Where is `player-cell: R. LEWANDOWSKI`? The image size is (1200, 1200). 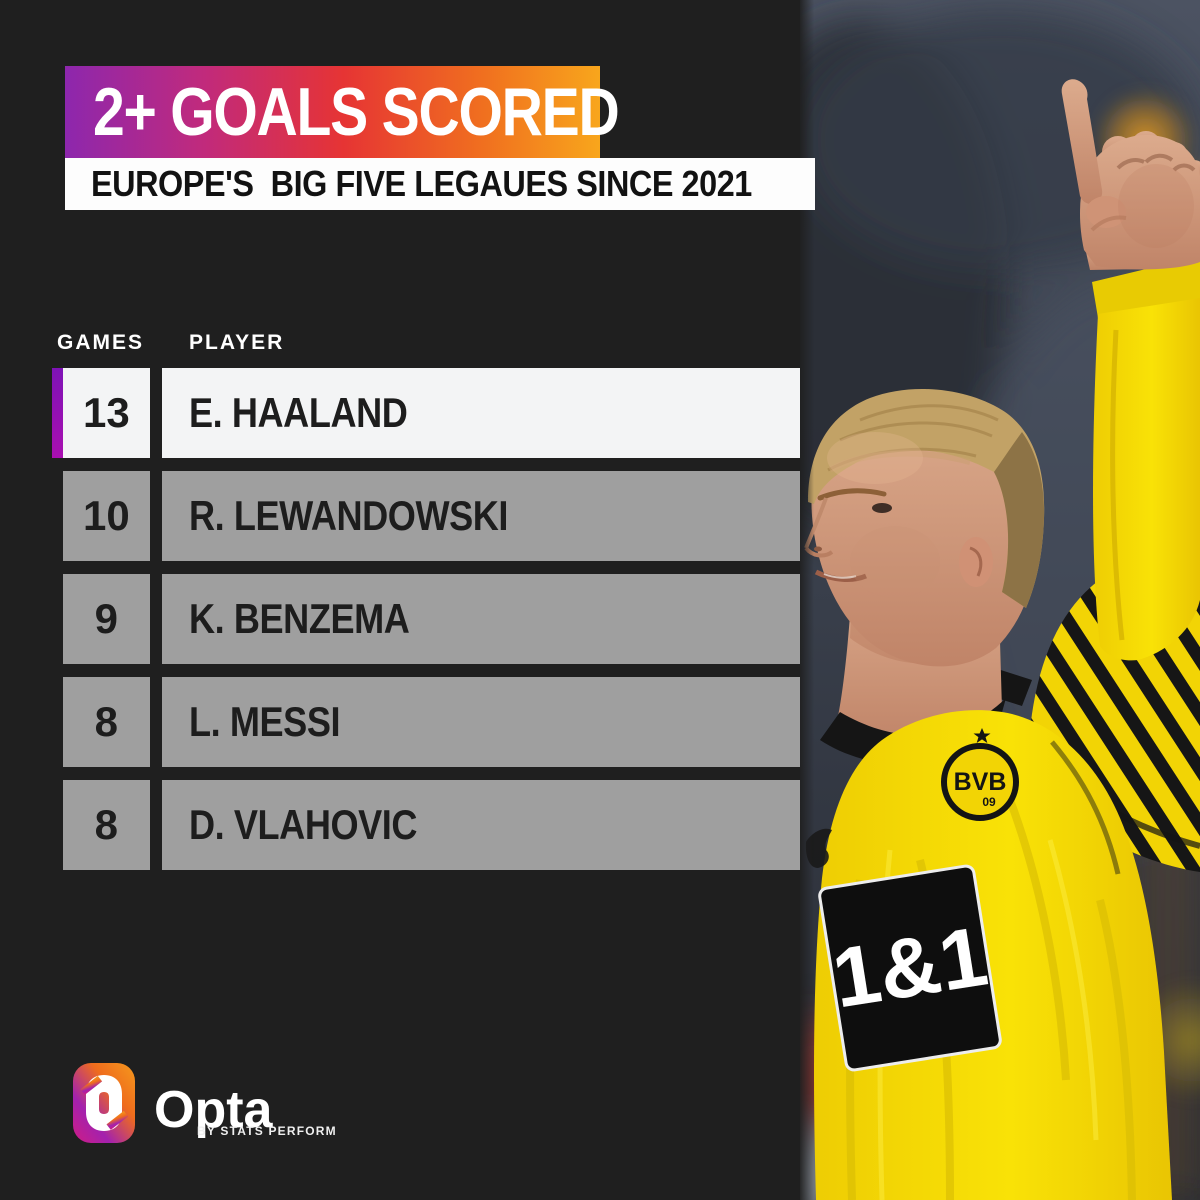 player-cell: R. LEWANDOWSKI is located at coordinates (480, 516).